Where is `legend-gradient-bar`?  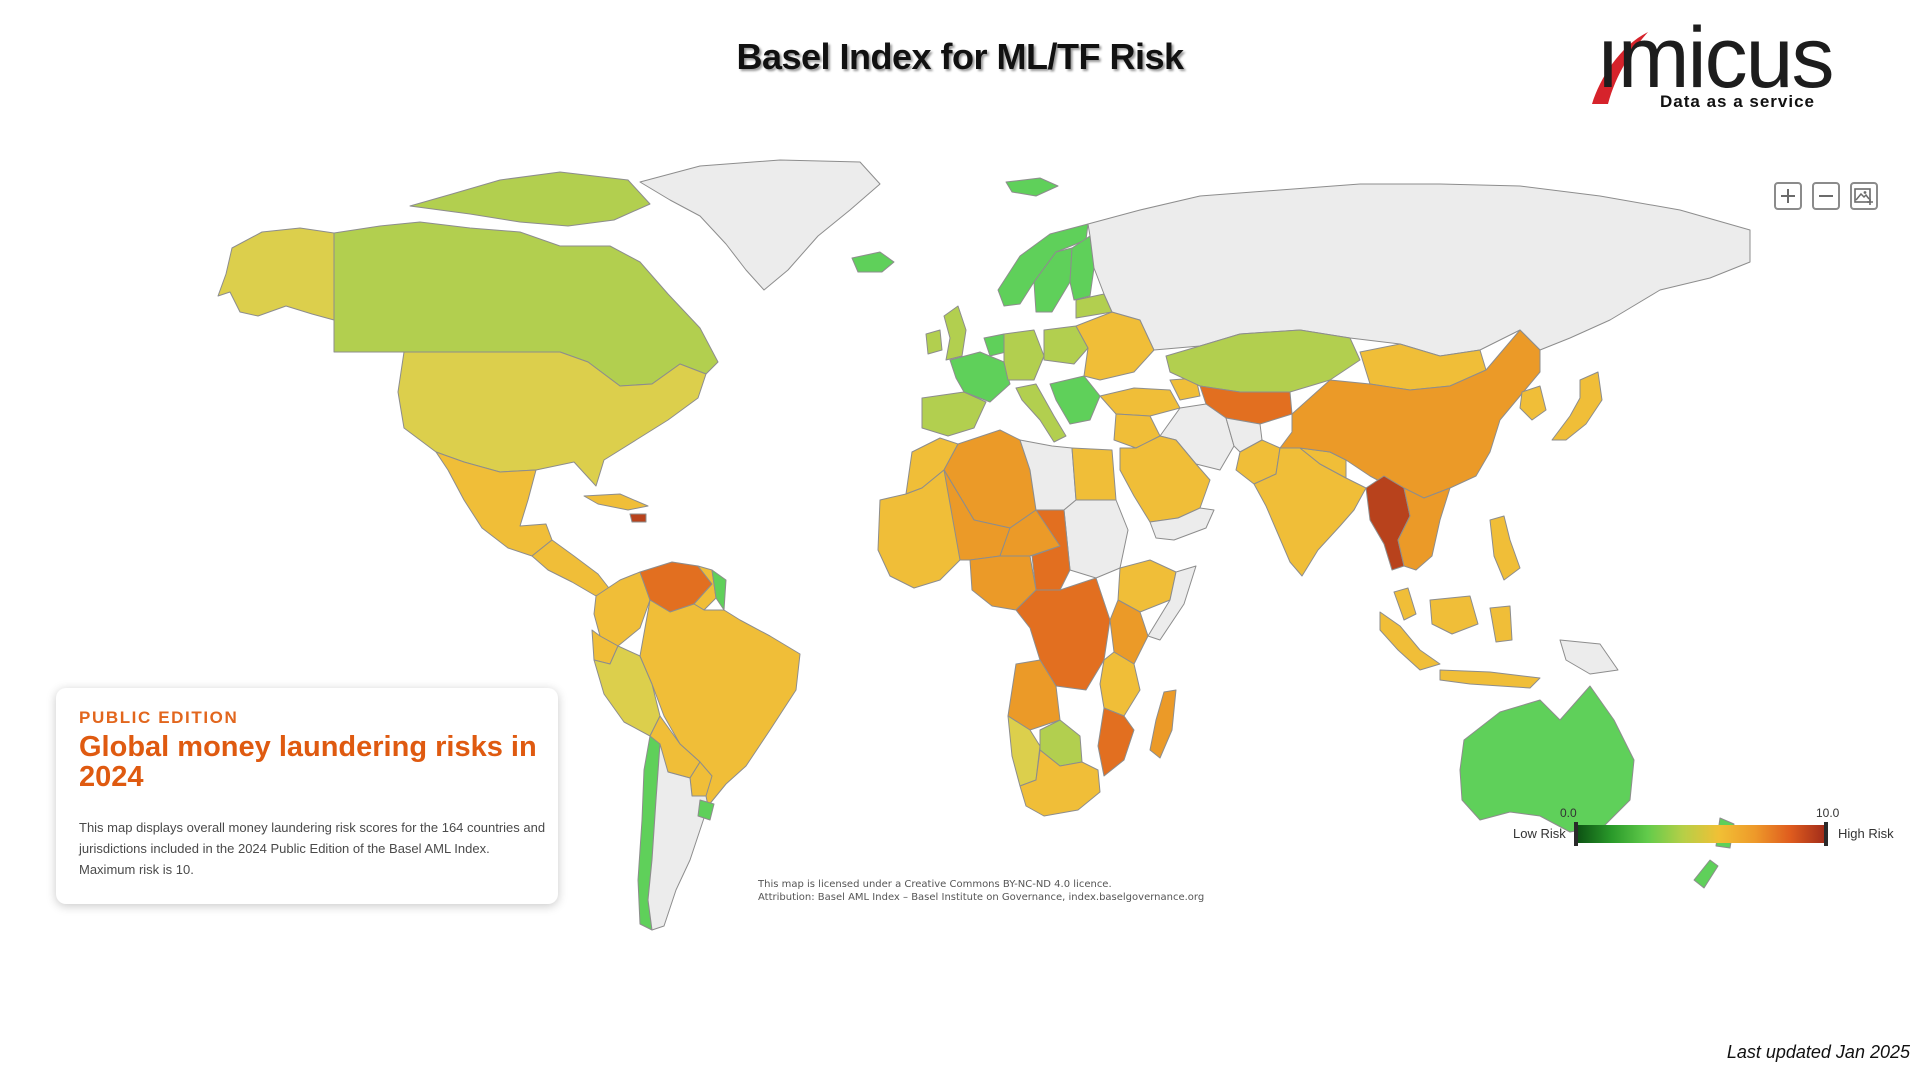 legend-gradient-bar is located at coordinates (1701, 834).